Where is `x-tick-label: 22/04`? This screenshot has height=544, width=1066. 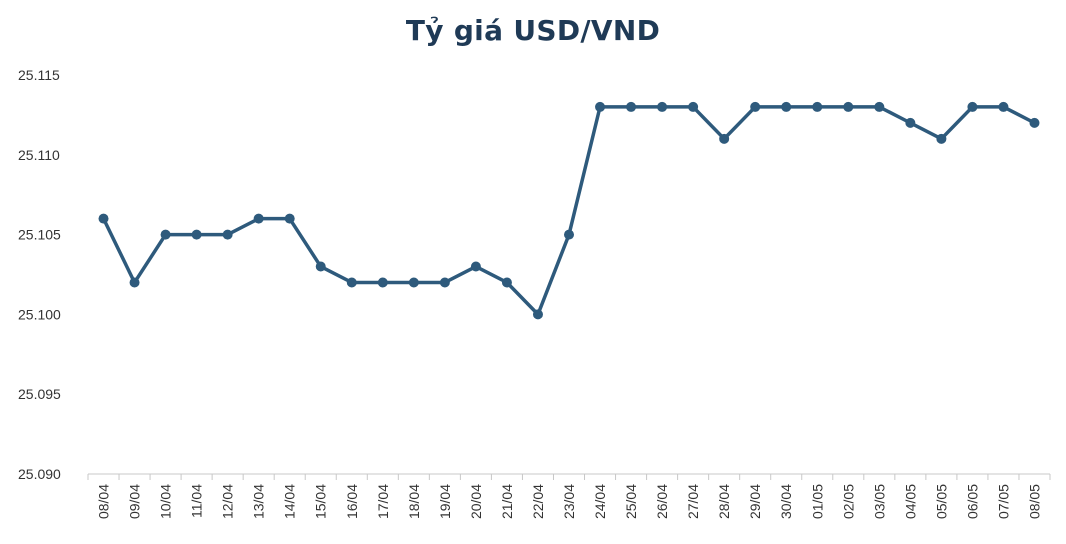 x-tick-label: 22/04 is located at coordinates (538, 501).